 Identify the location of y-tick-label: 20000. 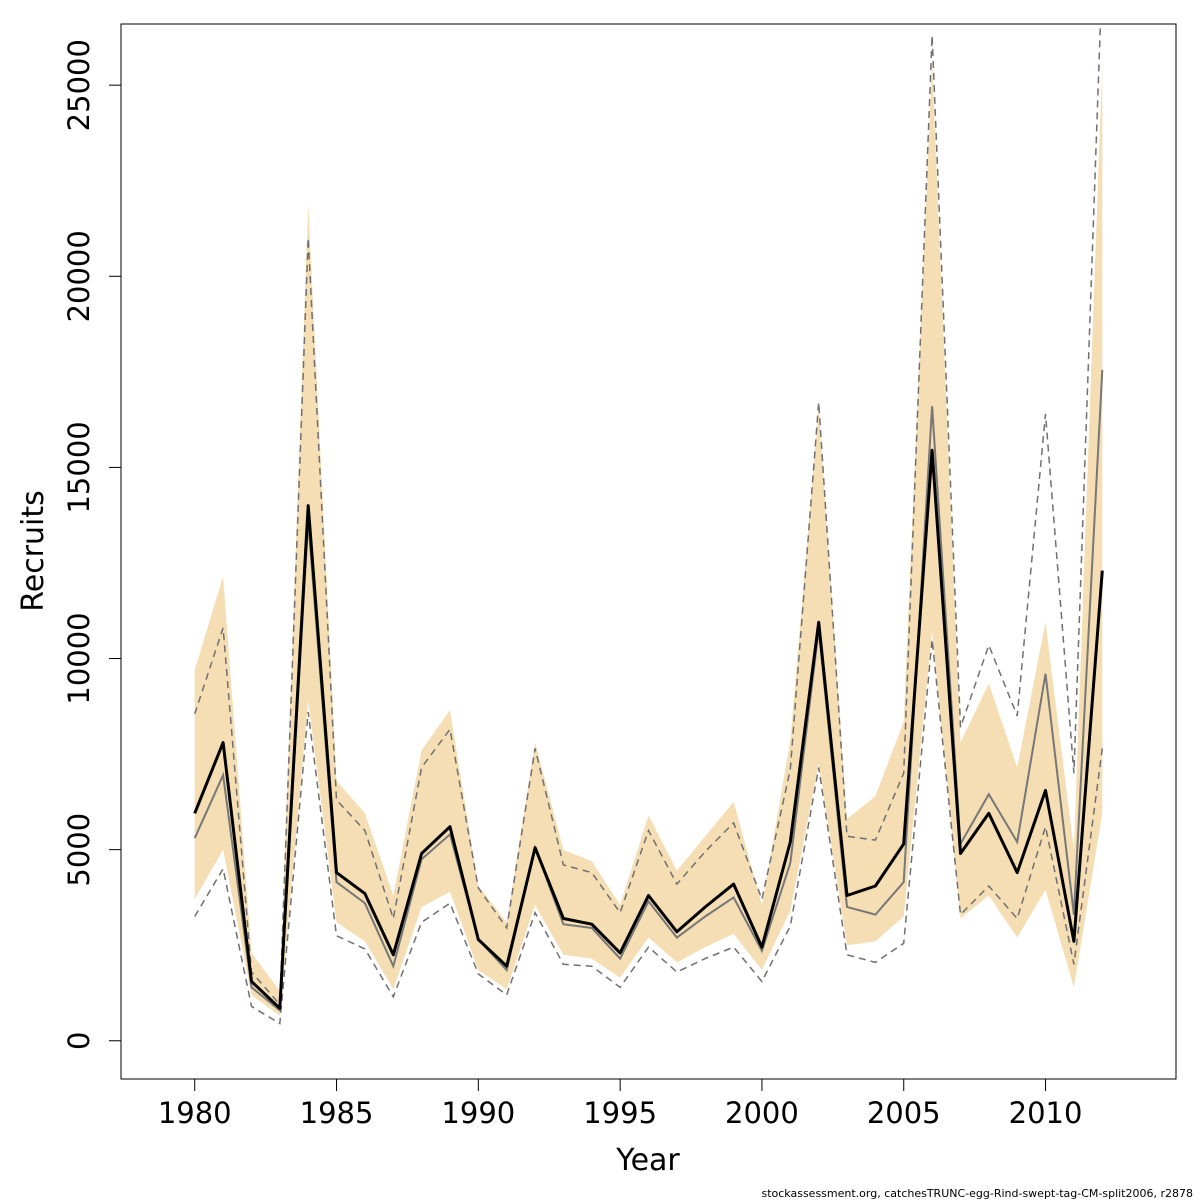
(79, 276).